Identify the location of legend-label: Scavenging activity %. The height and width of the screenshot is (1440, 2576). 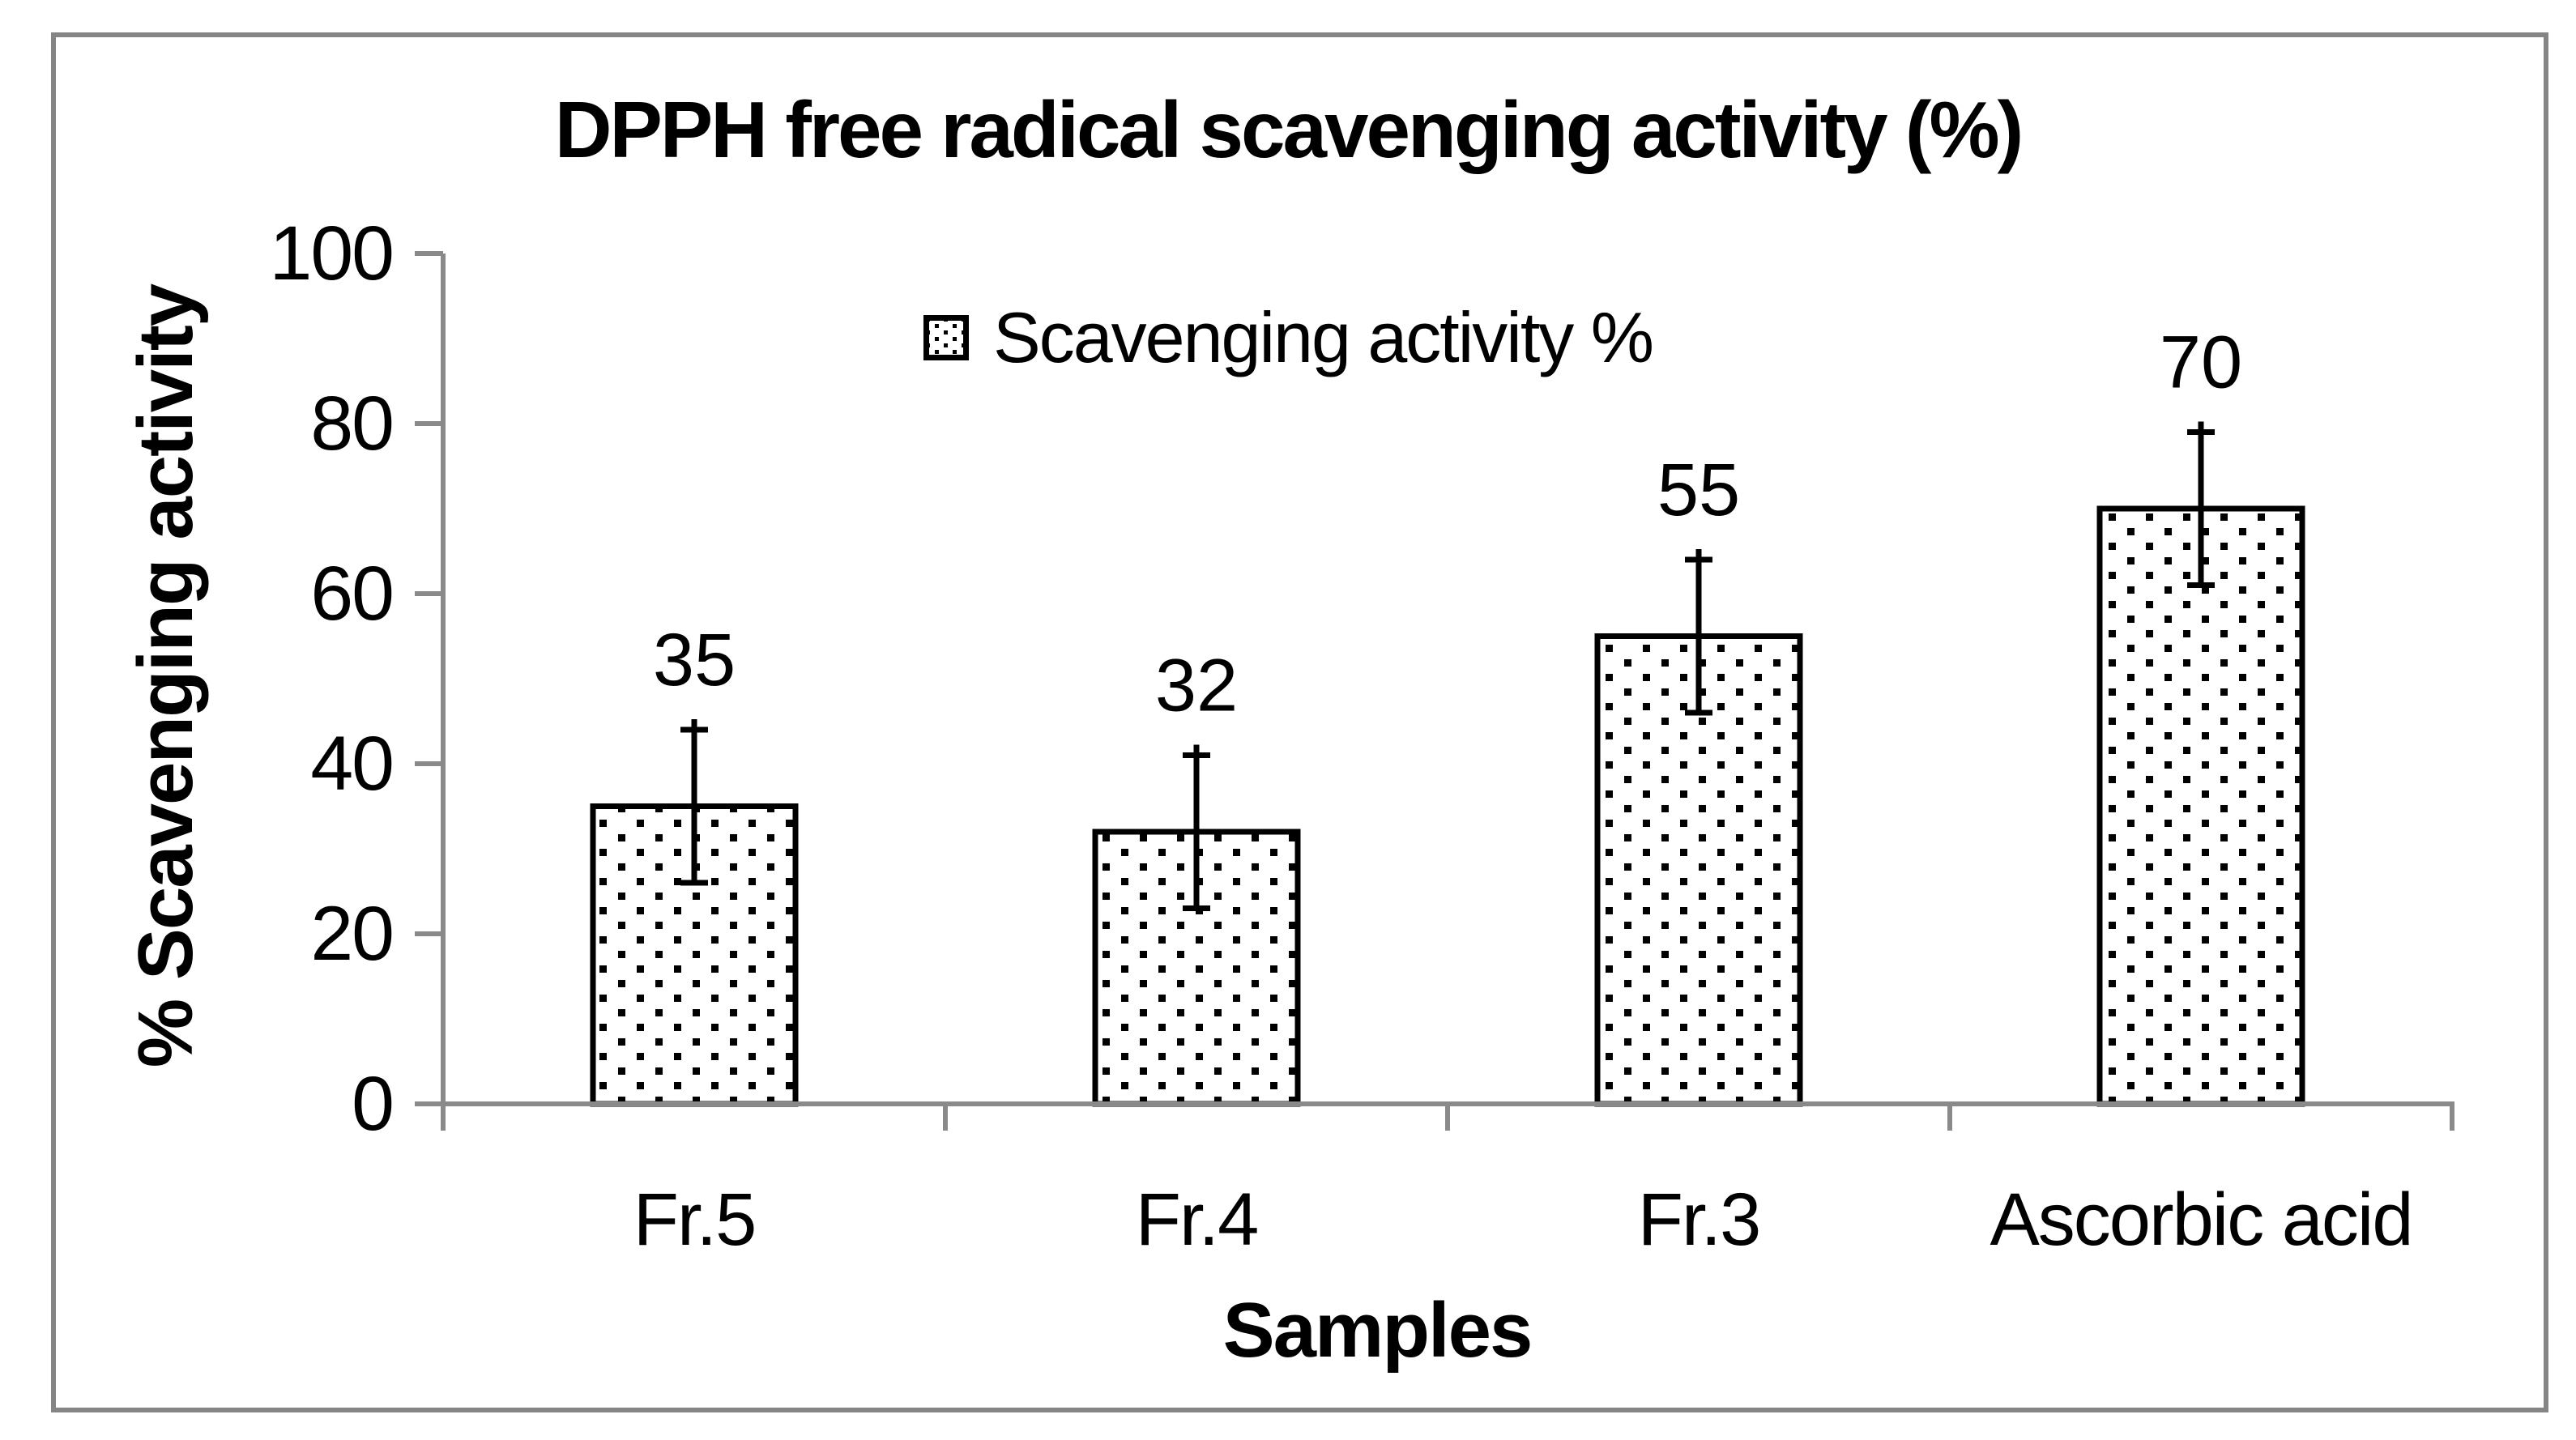
(1323, 337).